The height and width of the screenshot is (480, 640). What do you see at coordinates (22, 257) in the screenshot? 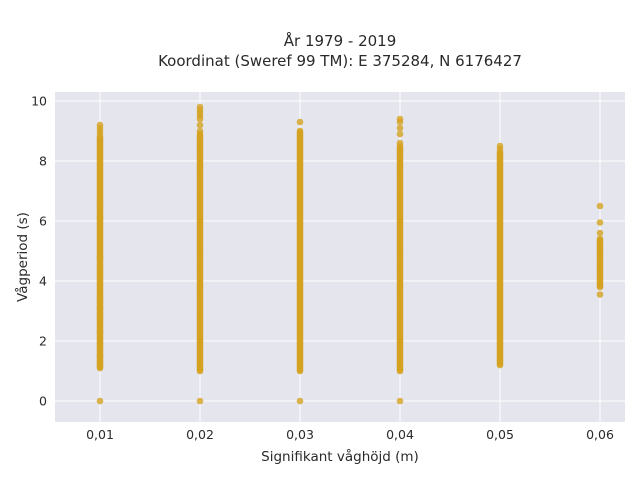
I see `y-axis-label: Vågperiod (s)` at bounding box center [22, 257].